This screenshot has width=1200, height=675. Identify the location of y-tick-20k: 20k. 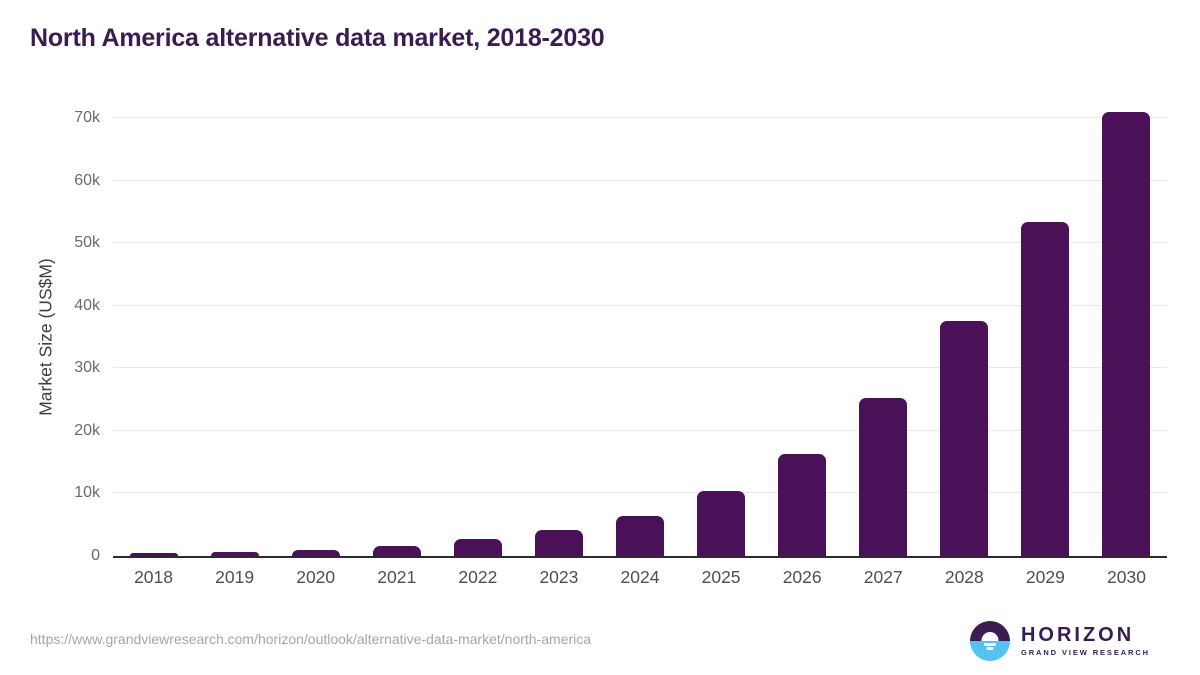
(87, 430).